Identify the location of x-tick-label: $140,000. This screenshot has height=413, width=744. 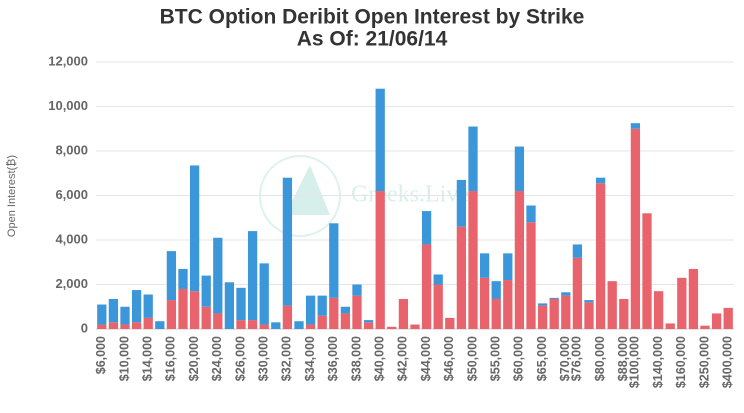
(658, 362).